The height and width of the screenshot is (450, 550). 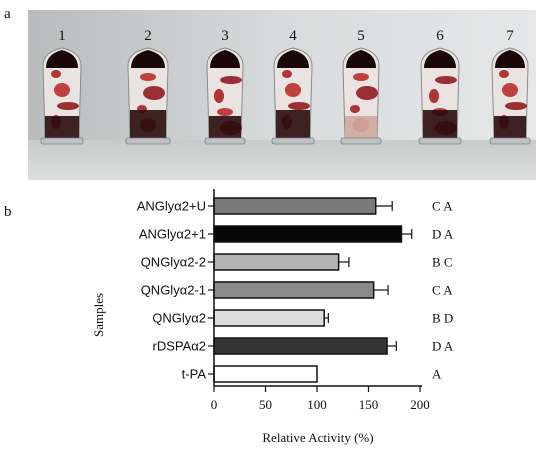 I want to click on significance-label: B C, so click(x=442, y=262).